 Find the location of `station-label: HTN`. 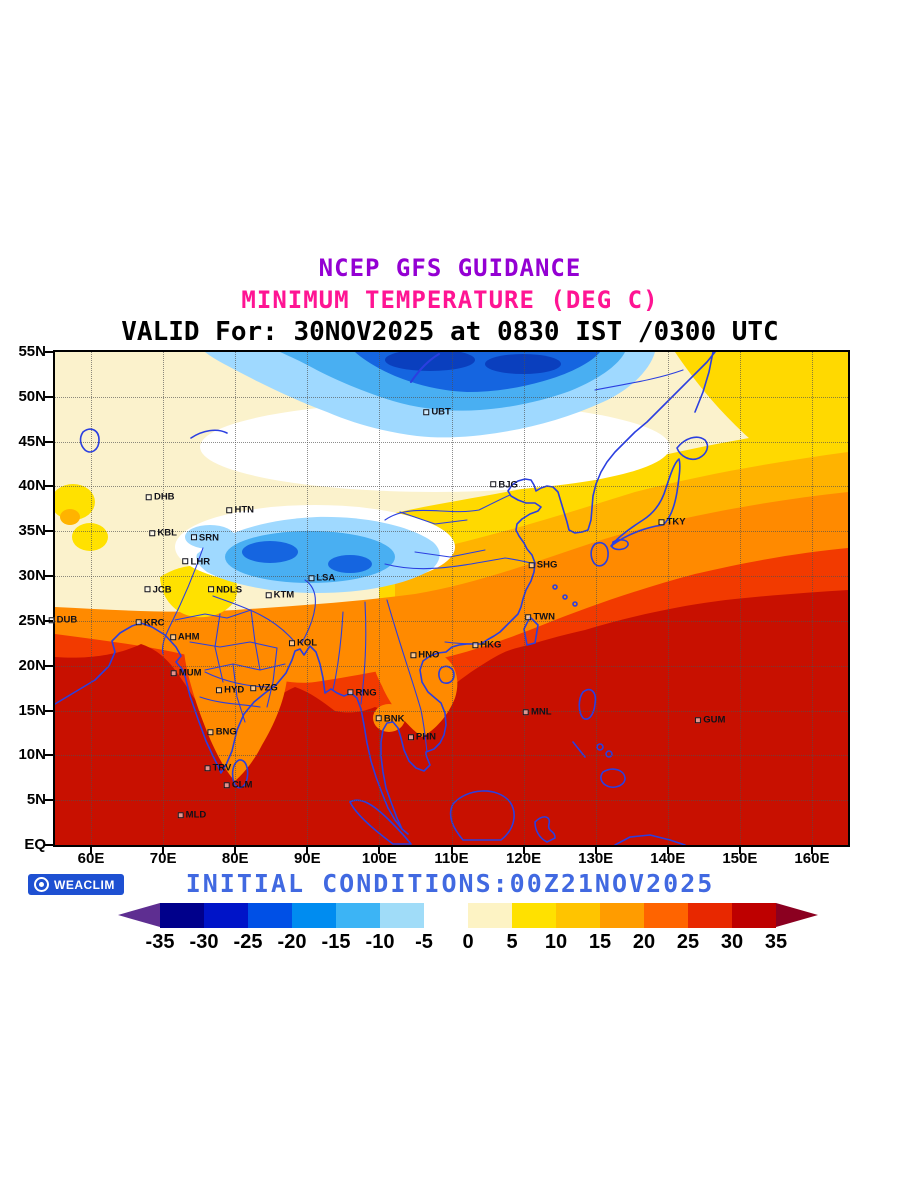

station-label: HTN is located at coordinates (240, 510).